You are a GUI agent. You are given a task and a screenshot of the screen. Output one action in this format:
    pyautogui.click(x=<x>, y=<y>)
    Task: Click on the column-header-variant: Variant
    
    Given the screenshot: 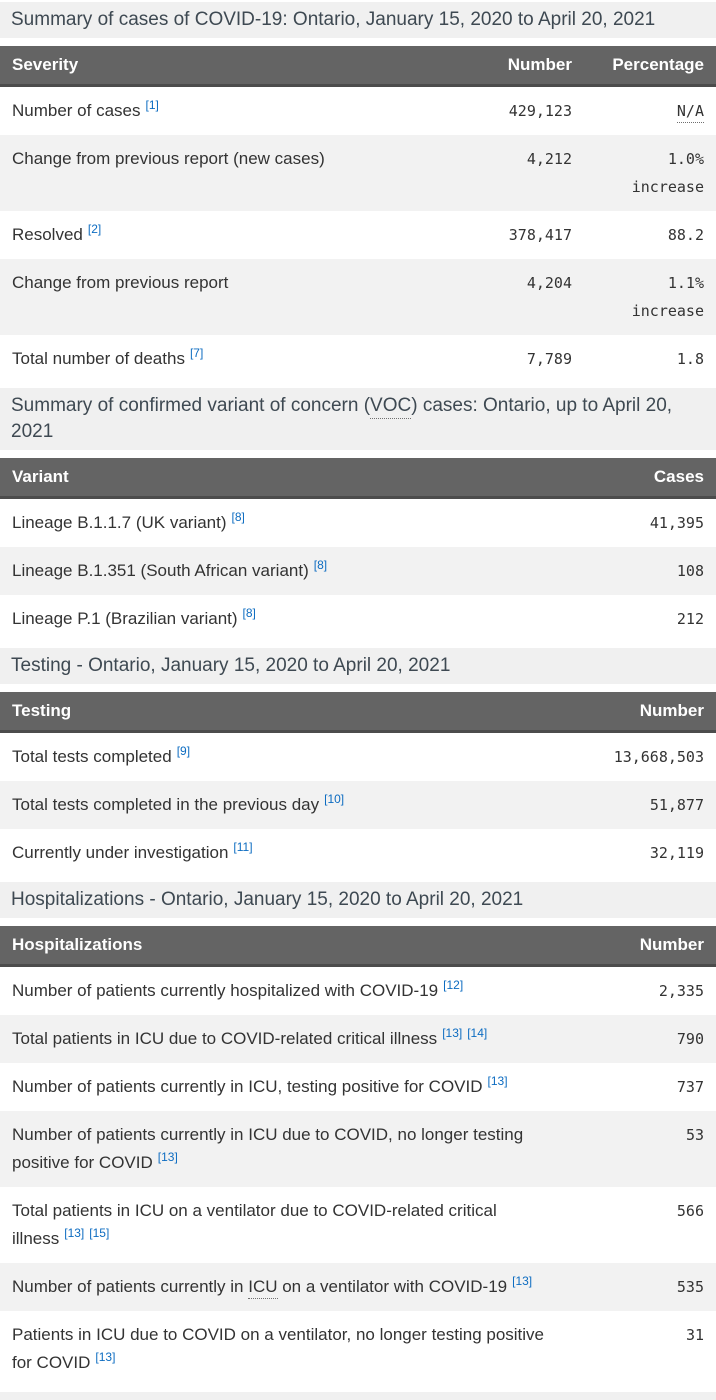 What is the action you would take?
    pyautogui.click(x=286, y=478)
    